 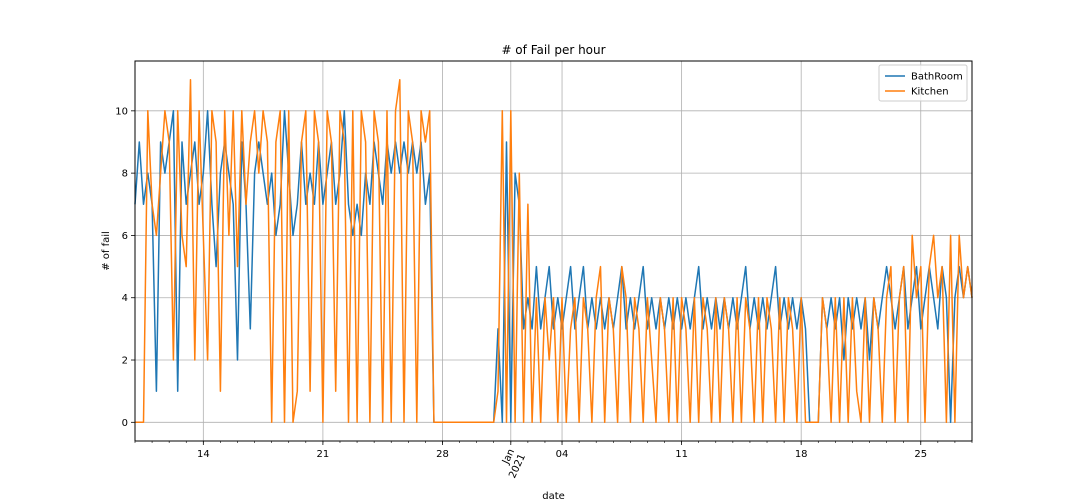 I want to click on y-tick-label: 6, so click(x=125, y=236).